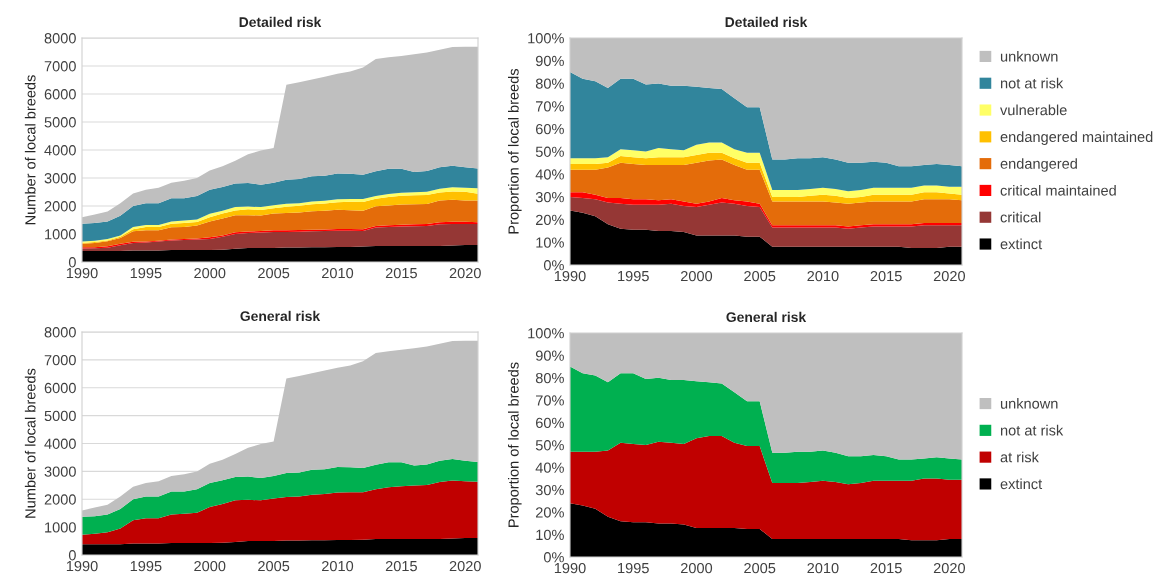 The width and height of the screenshot is (1166, 583). What do you see at coordinates (1020, 217) in the screenshot?
I see `legend-label: critical` at bounding box center [1020, 217].